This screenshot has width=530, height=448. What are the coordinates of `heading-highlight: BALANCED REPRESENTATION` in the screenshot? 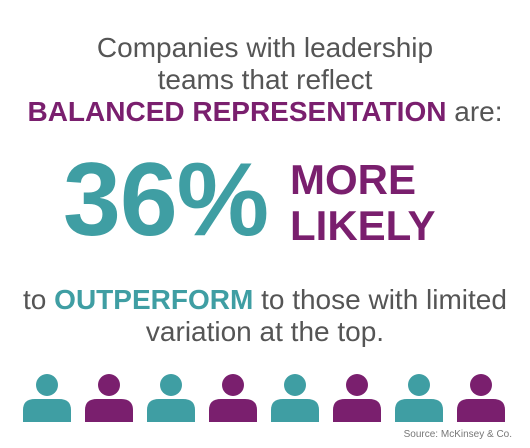 It's located at (237, 111).